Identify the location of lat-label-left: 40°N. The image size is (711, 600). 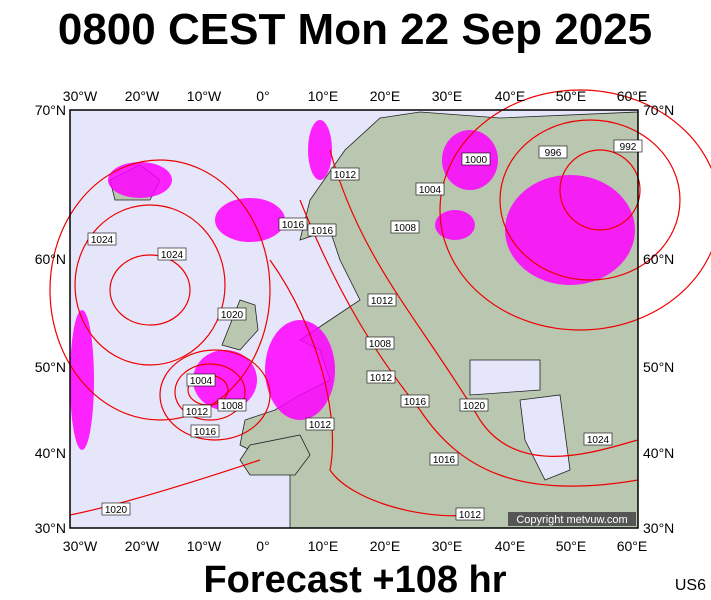
(50, 453).